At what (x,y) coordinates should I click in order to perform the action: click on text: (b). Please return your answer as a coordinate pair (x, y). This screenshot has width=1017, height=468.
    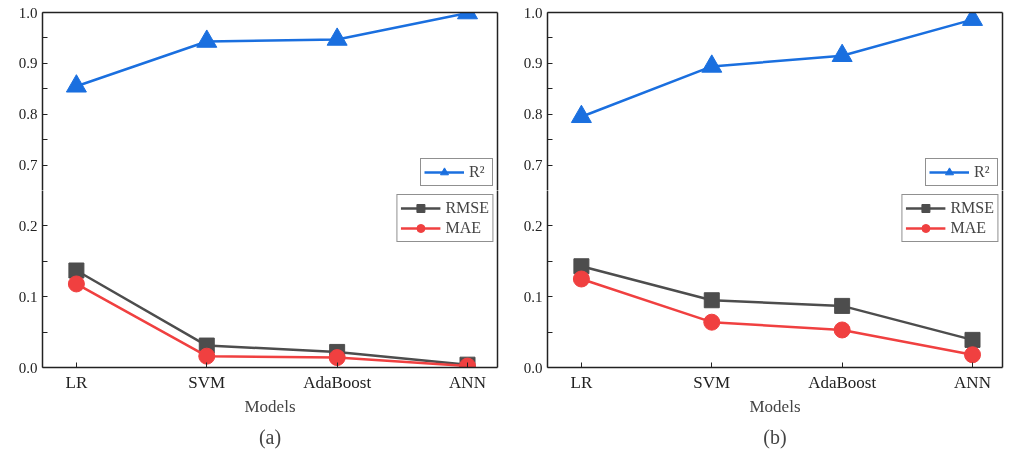
    Looking at the image, I should click on (775, 437).